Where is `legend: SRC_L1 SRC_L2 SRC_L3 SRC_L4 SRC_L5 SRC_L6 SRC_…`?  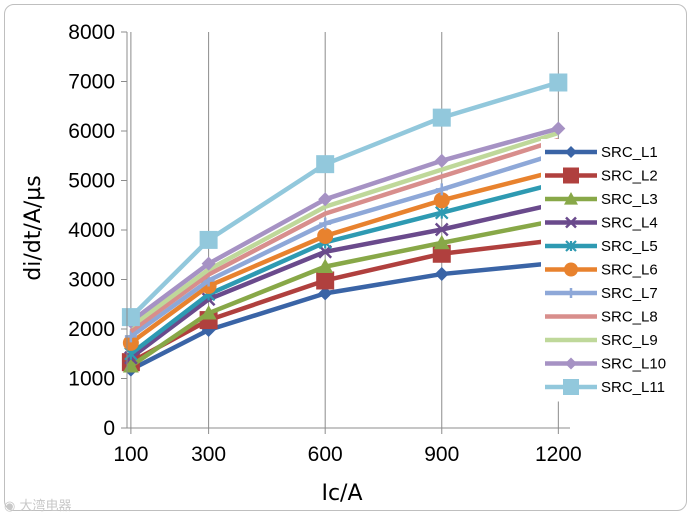
legend: SRC_L1 SRC_L2 SRC_L3 SRC_L4 SRC_L5 SRC_L6 SRC_… is located at coordinates (613, 270).